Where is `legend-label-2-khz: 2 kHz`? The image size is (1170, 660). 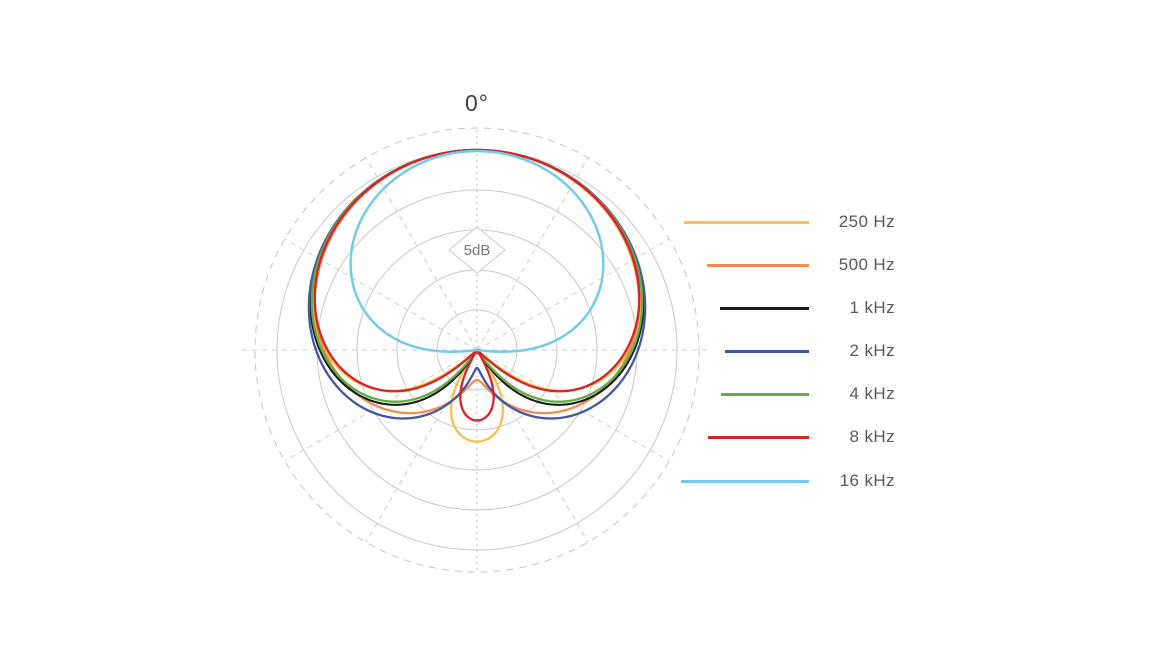 legend-label-2-khz: 2 kHz is located at coordinates (872, 350).